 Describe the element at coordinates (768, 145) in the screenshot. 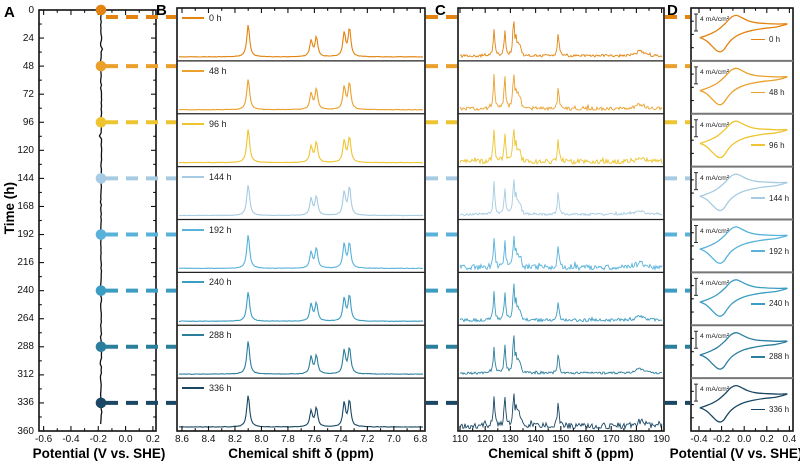

I see `cv-legend: 96 h` at that location.